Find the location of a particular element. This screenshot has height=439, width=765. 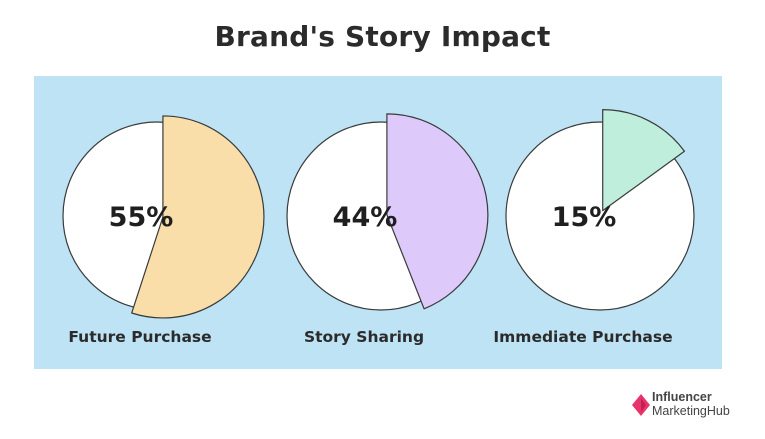

pie-future-purchase: 55% Future Purchase is located at coordinates (163, 230).